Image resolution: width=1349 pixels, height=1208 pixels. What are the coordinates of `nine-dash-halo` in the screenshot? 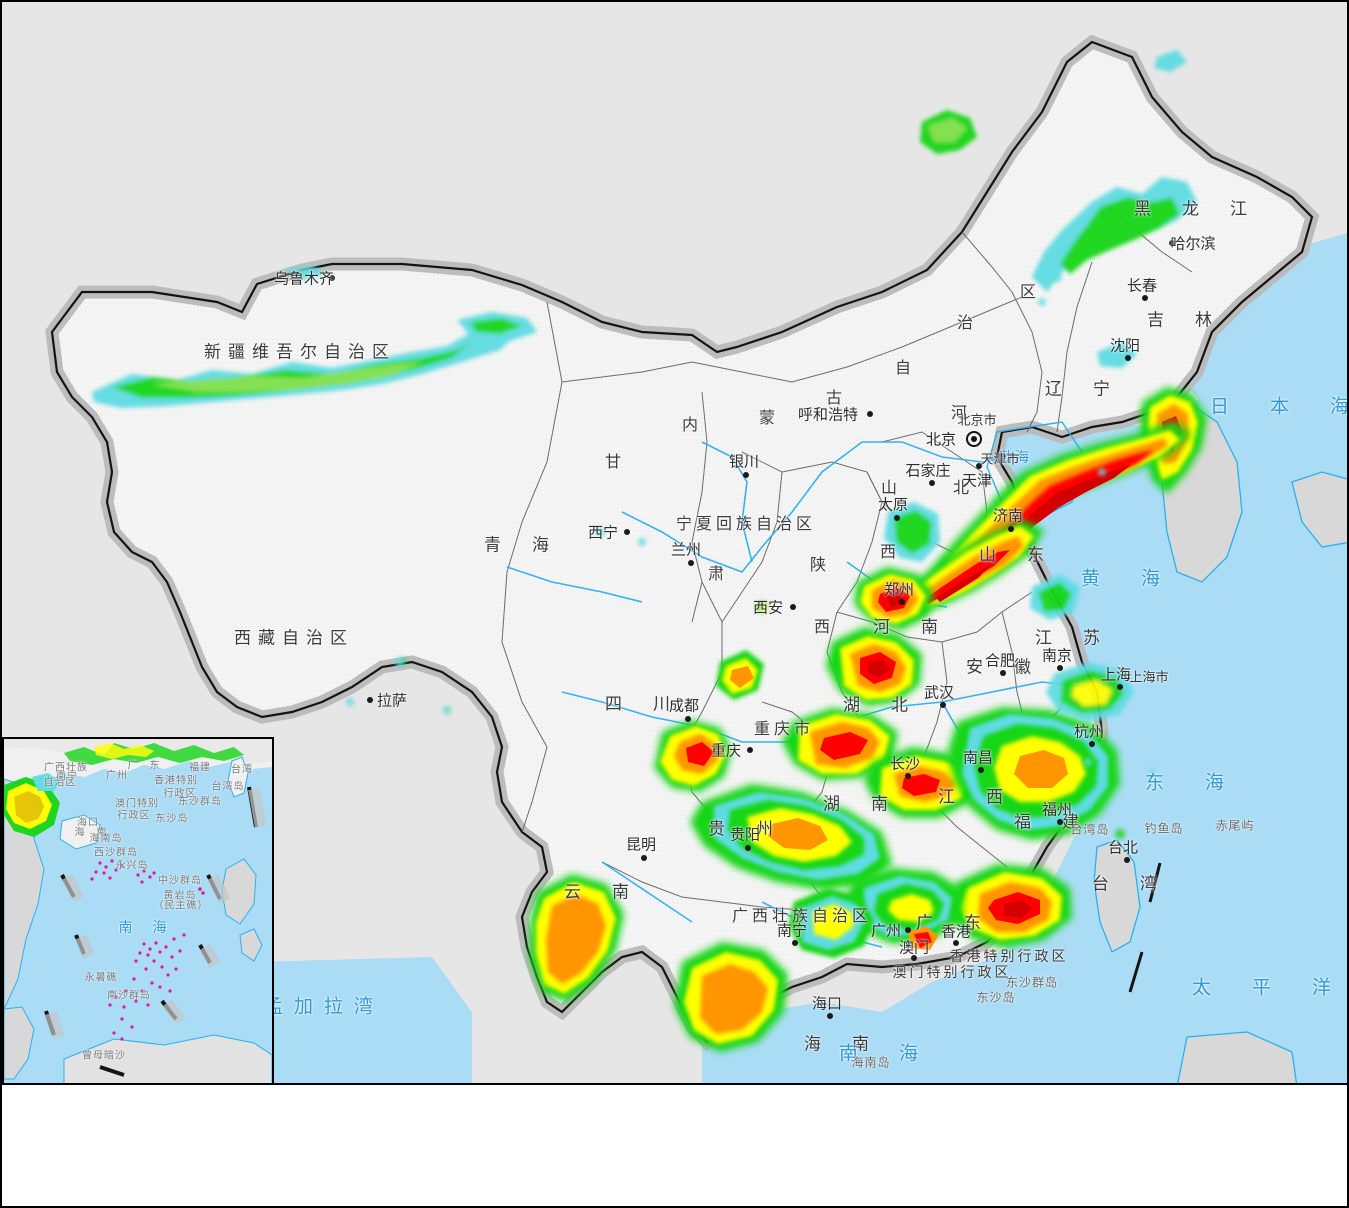 It's located at (156, 913).